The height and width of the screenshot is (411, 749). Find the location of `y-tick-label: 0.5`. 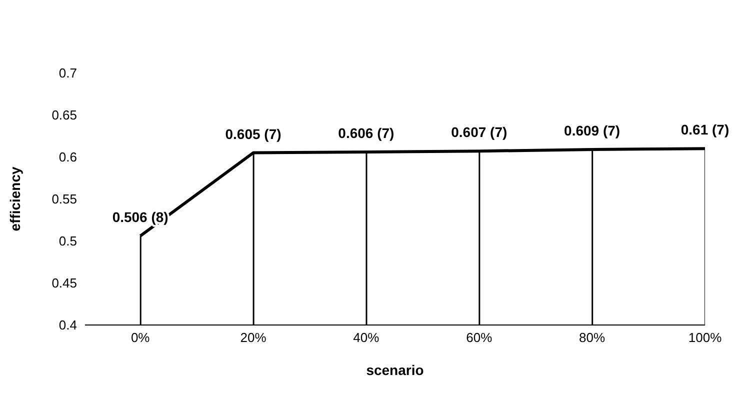

y-tick-label: 0.5 is located at coordinates (67, 241).